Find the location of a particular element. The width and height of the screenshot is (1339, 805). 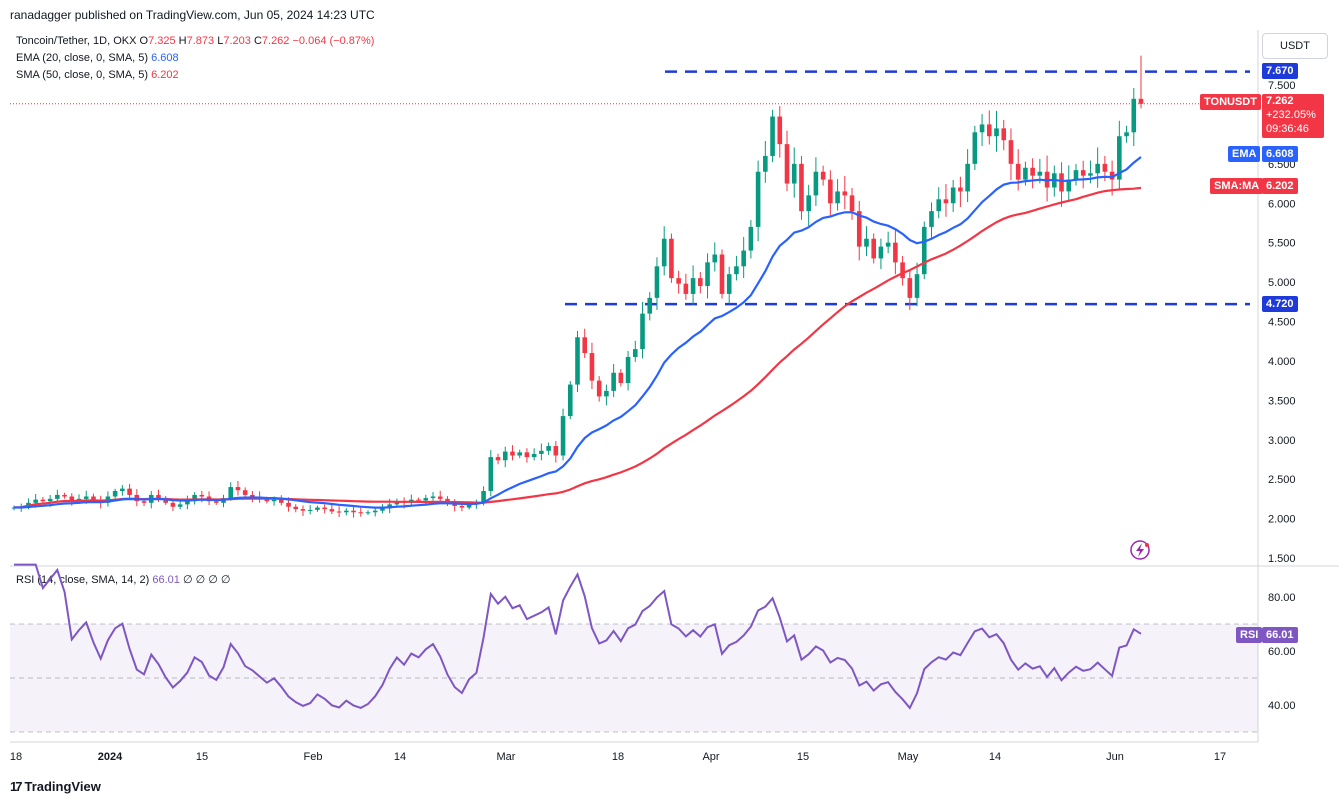

rsi-name-tag: RSI is located at coordinates (1249, 635).